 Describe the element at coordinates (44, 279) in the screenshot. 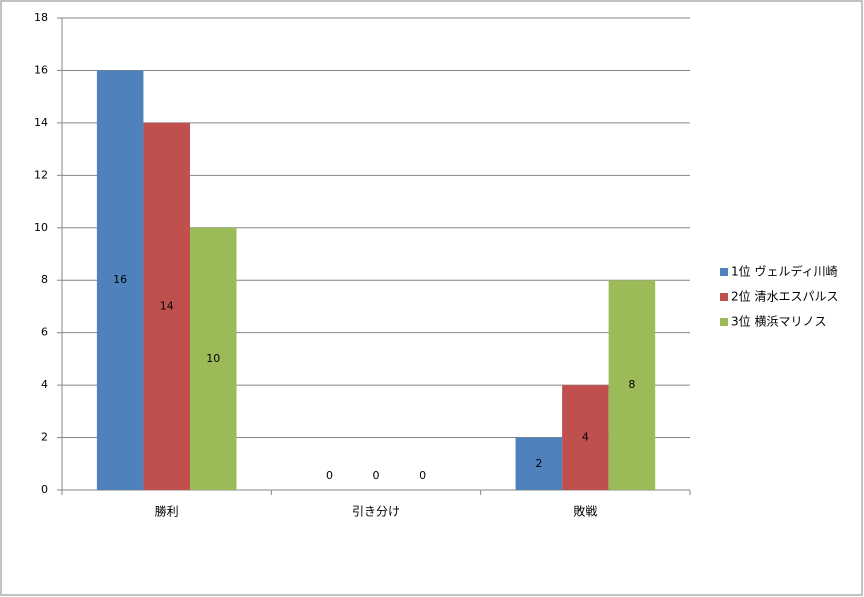

I see `y-tick-label: 8` at that location.